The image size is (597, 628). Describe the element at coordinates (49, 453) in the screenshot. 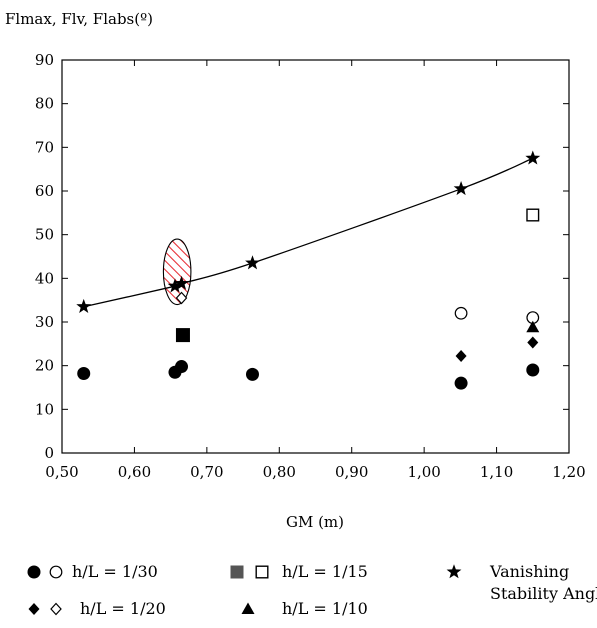

I see `y-tick-label: 0` at that location.